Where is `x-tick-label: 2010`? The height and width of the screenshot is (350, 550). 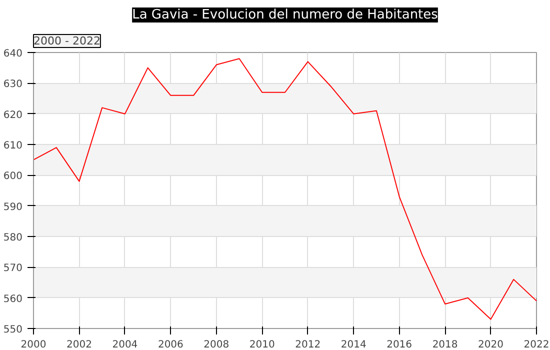 x-tick-label: 2010 is located at coordinates (262, 345).